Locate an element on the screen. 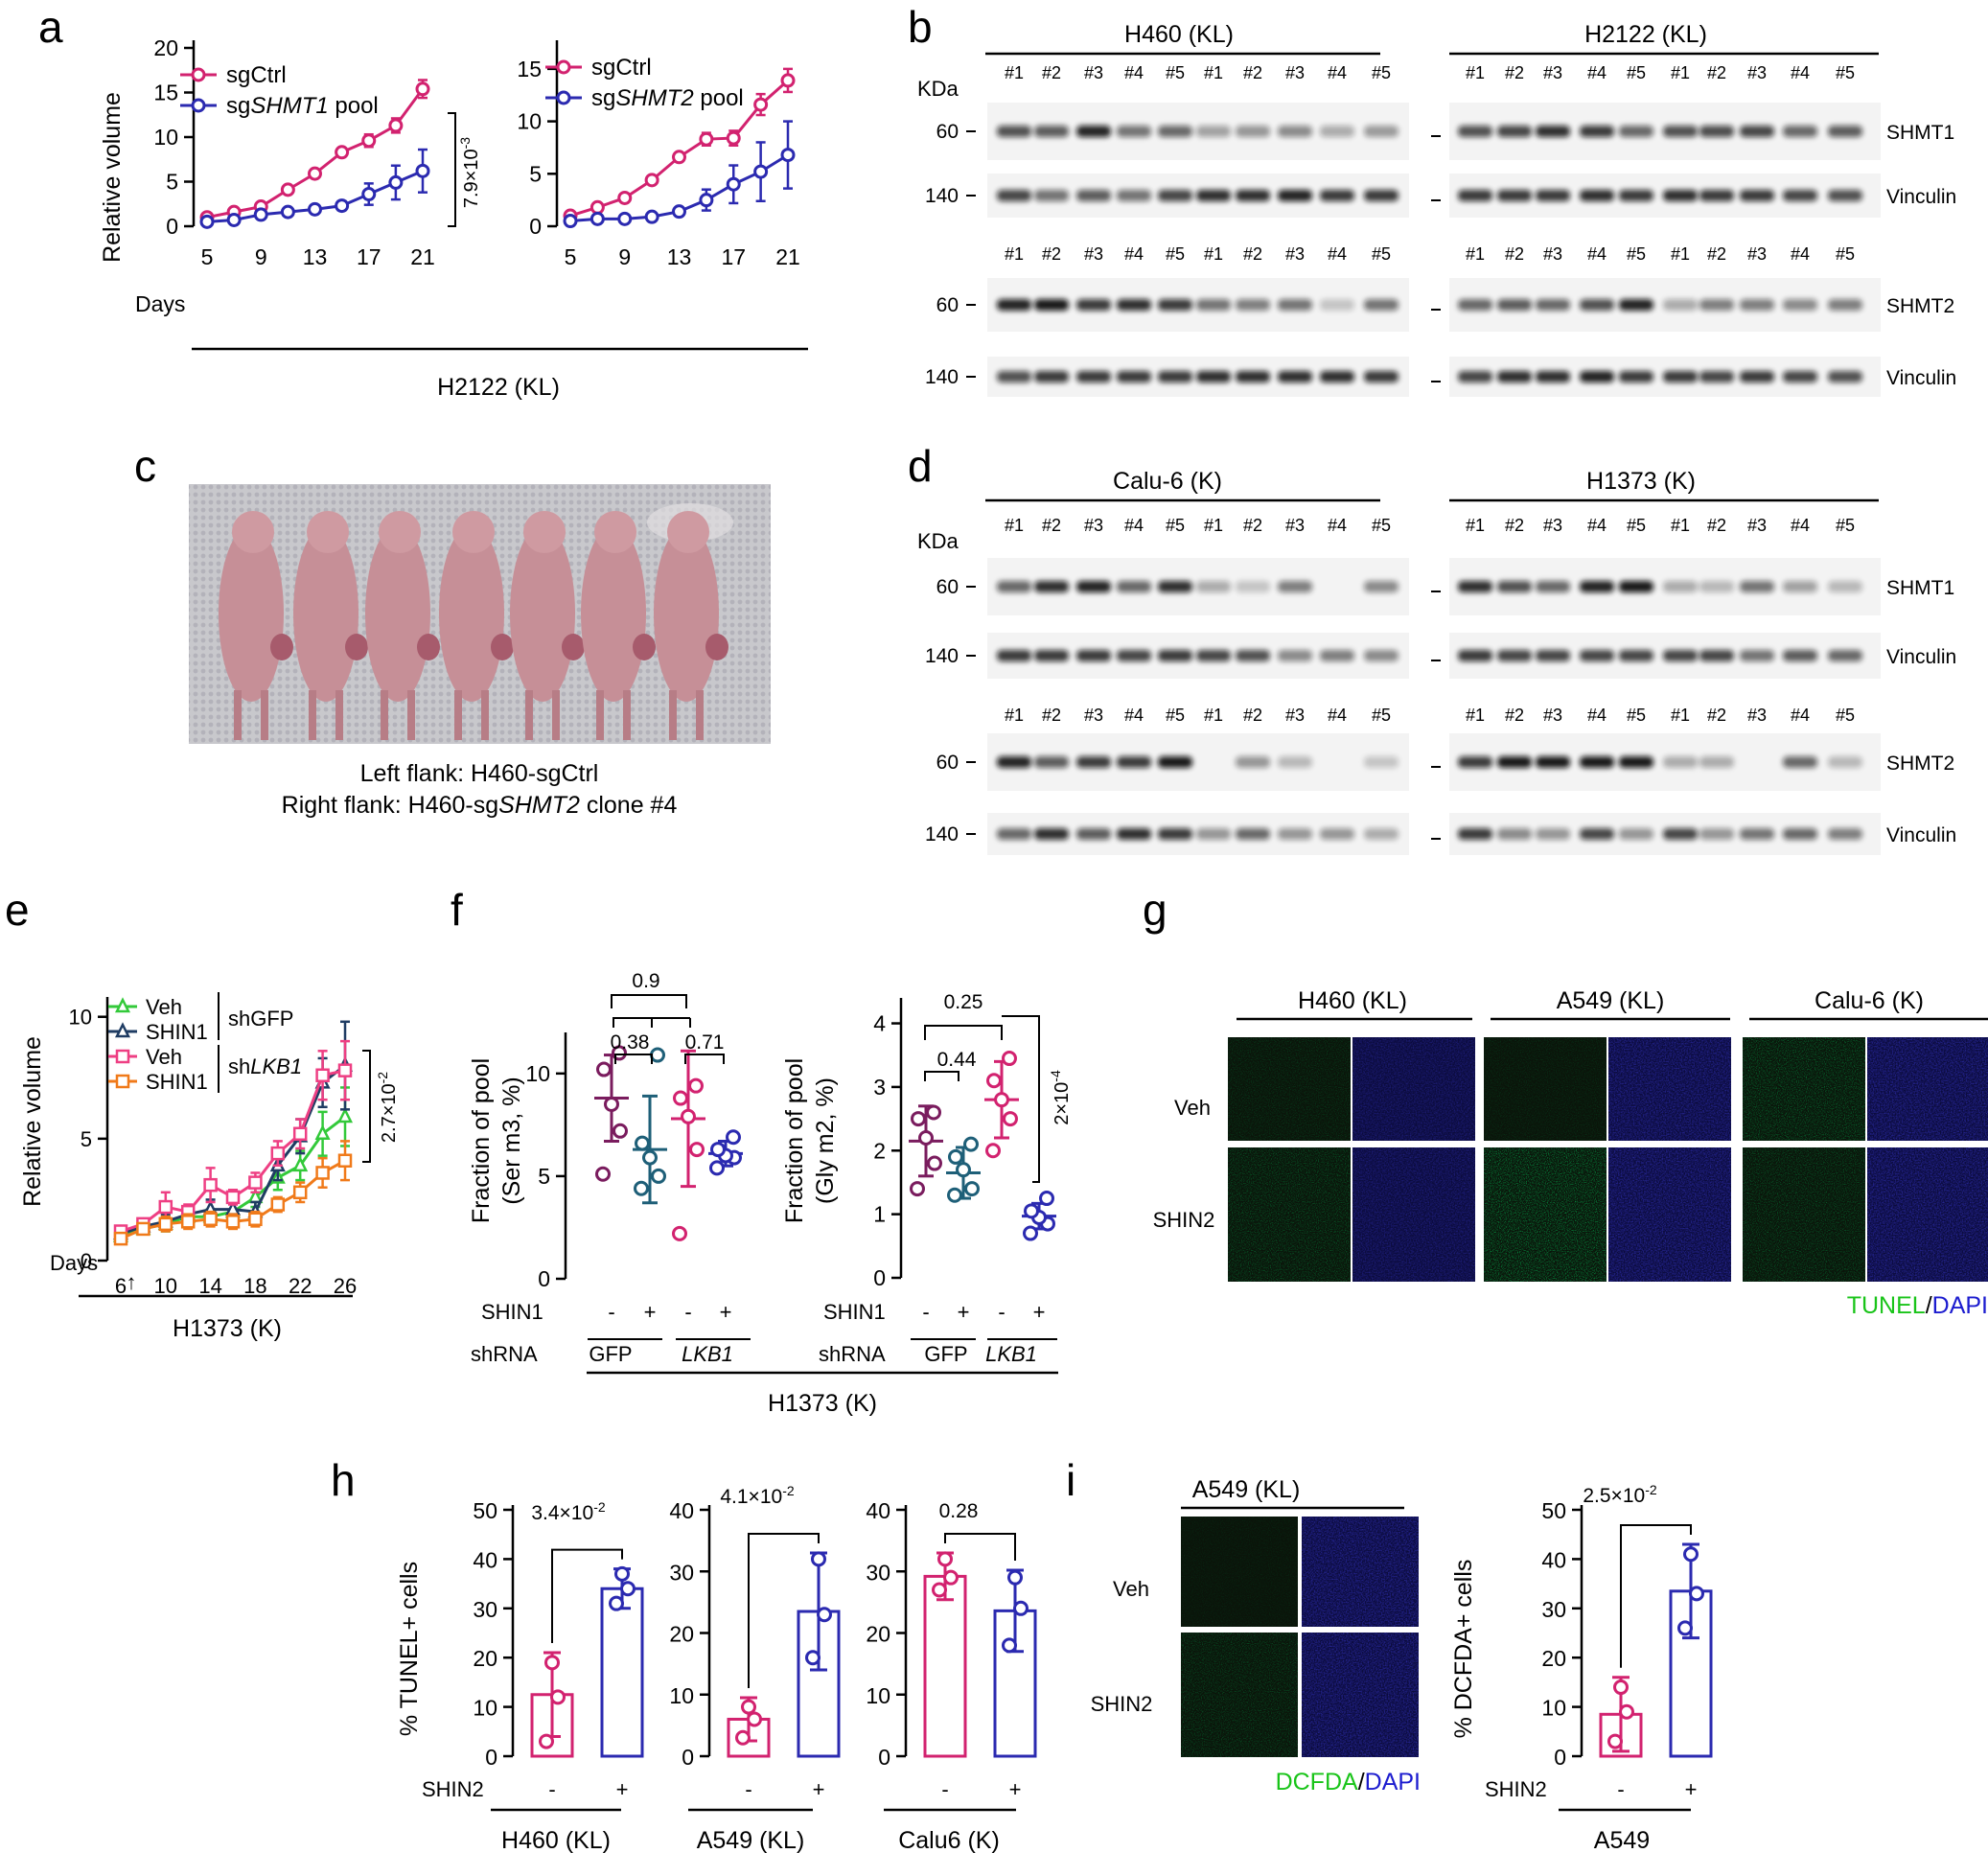 This screenshot has height=1853, width=1988. mouse-body is located at coordinates (613, 613).